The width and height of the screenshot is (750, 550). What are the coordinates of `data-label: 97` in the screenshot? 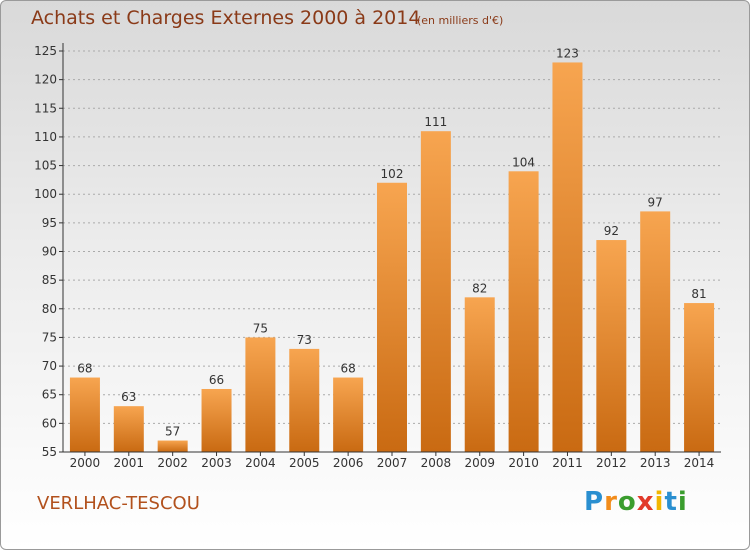 It's located at (655, 202).